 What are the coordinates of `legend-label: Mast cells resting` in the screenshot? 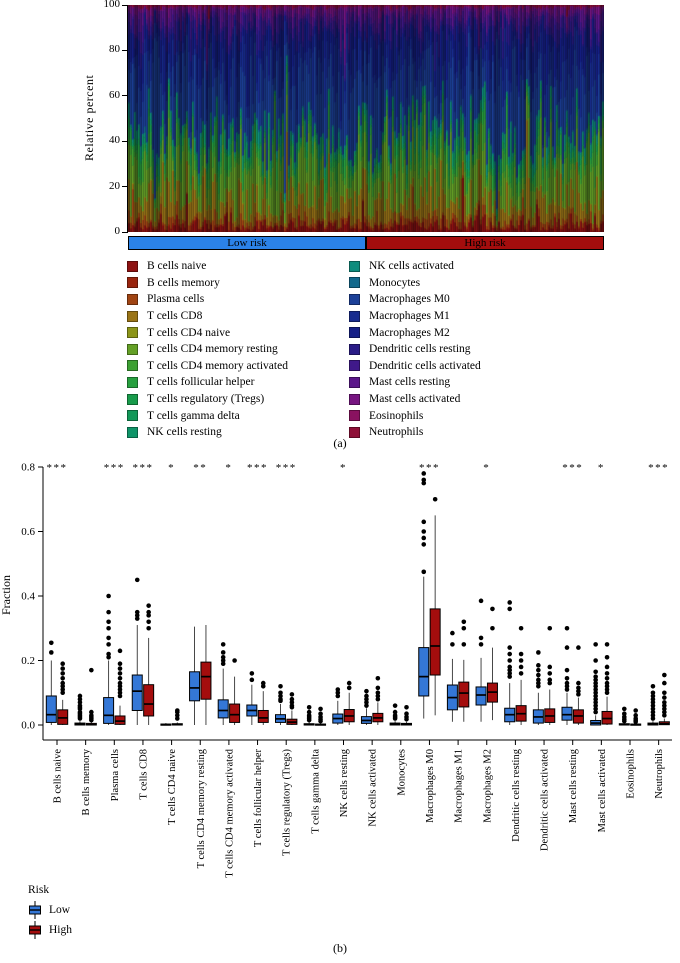 It's located at (410, 382).